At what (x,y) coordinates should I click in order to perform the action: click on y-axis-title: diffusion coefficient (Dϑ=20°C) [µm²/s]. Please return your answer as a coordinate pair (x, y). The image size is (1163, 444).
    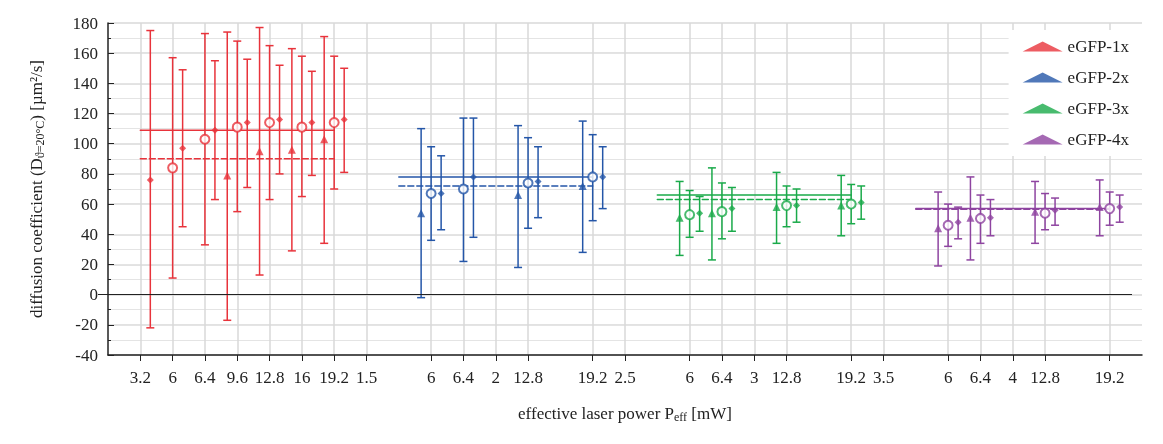
    Looking at the image, I should click on (36, 189).